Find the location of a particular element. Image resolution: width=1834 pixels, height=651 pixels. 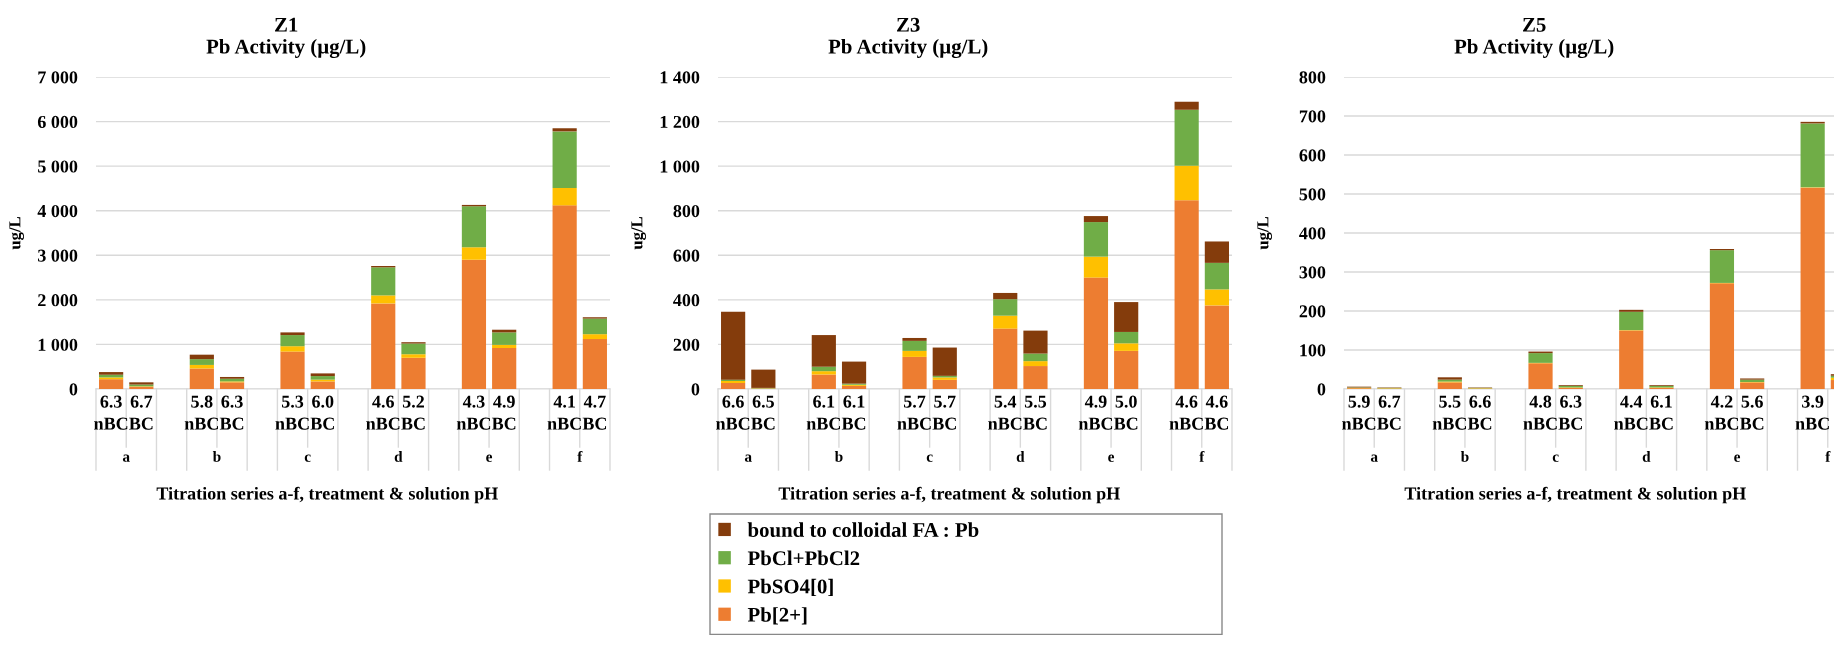

x-tick-label: 3.9 nBC is located at coordinates (1812, 412).